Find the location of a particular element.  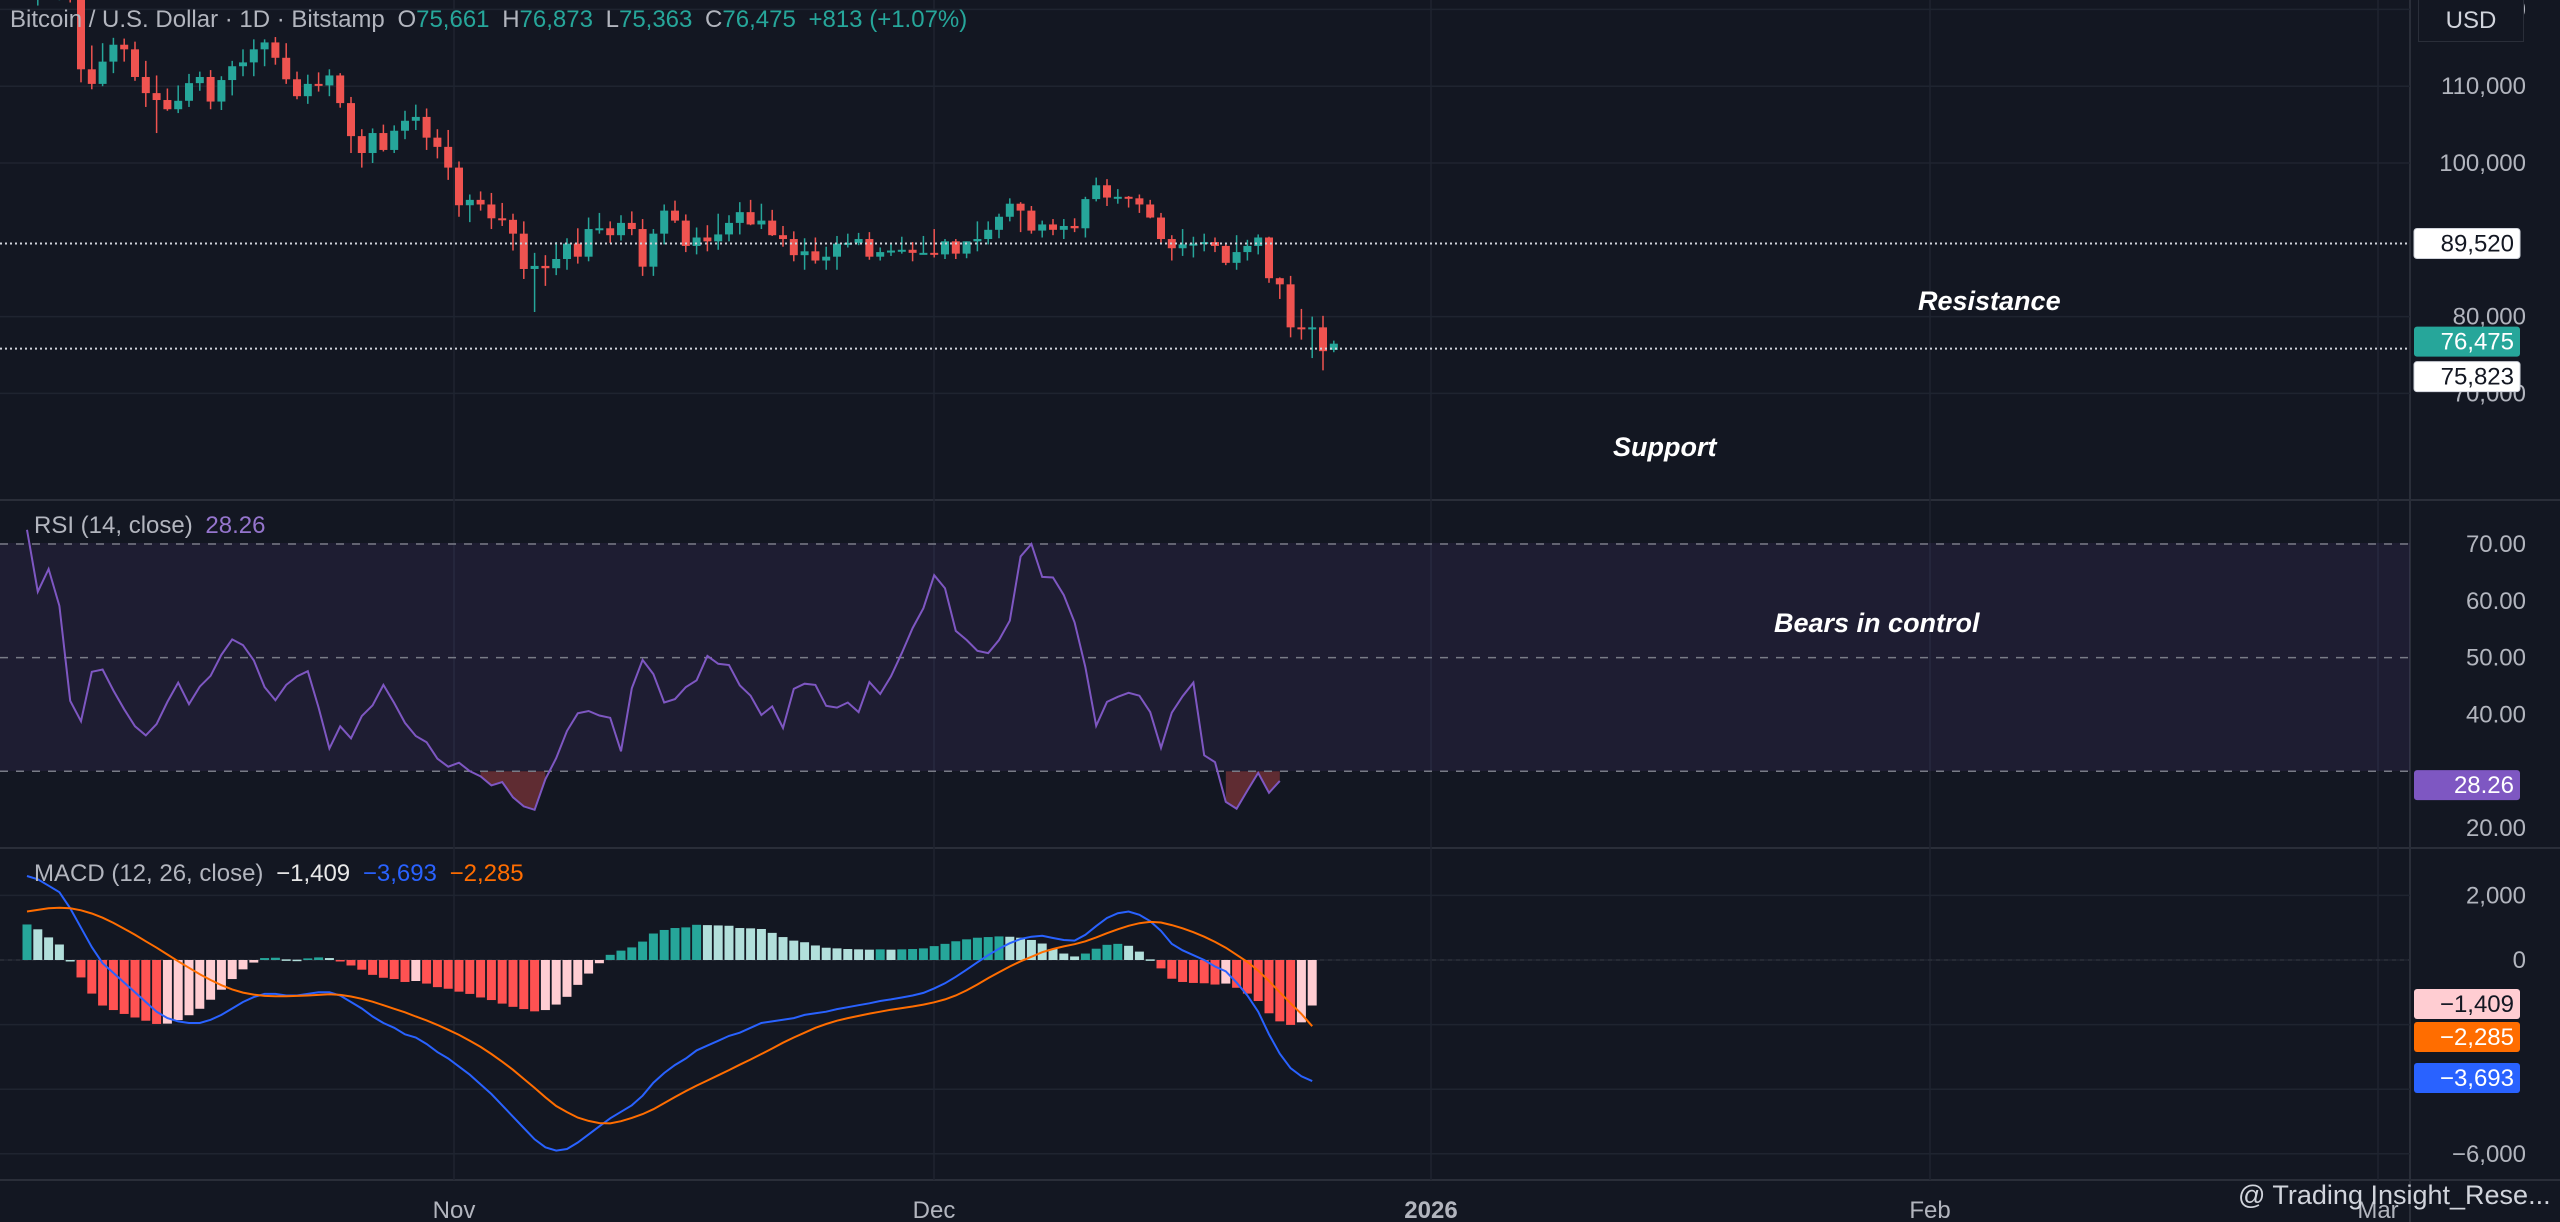

time-label: Nov is located at coordinates (454, 1209).